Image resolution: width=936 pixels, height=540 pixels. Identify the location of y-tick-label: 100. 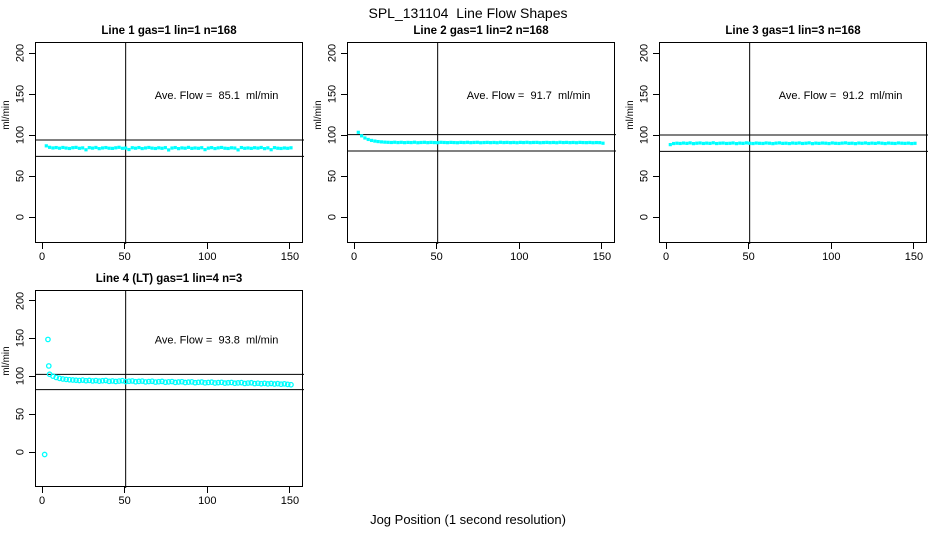
(332, 135).